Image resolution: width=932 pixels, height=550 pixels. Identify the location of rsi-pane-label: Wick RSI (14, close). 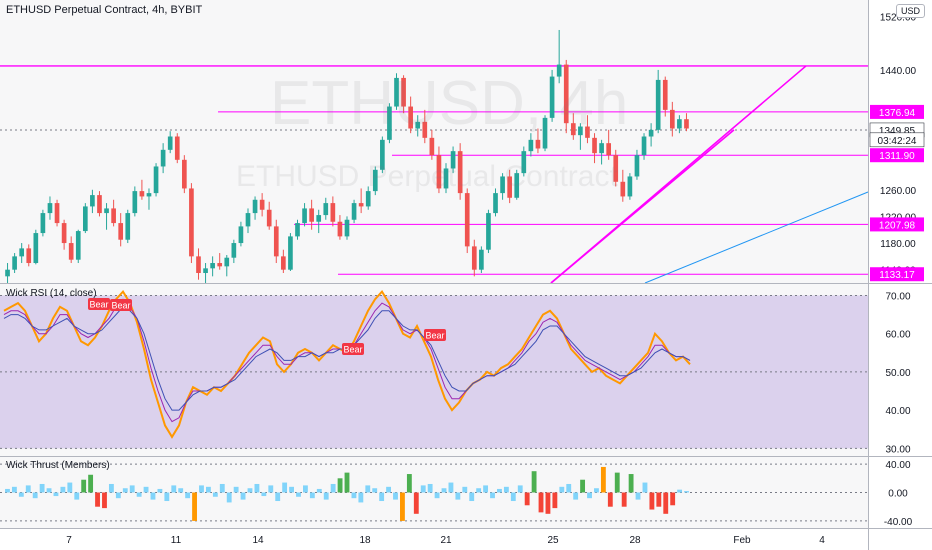
(51, 293).